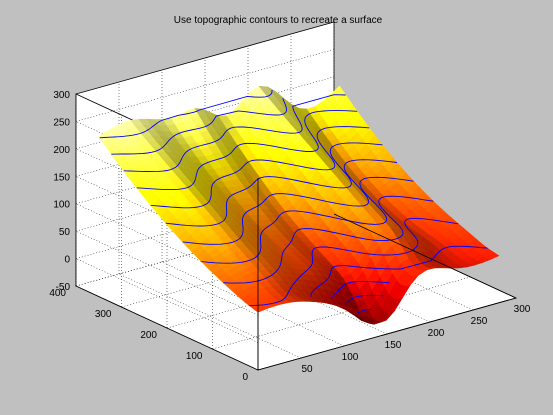 The image size is (553, 415). What do you see at coordinates (61, 122) in the screenshot?
I see `z-tick-label: 250` at bounding box center [61, 122].